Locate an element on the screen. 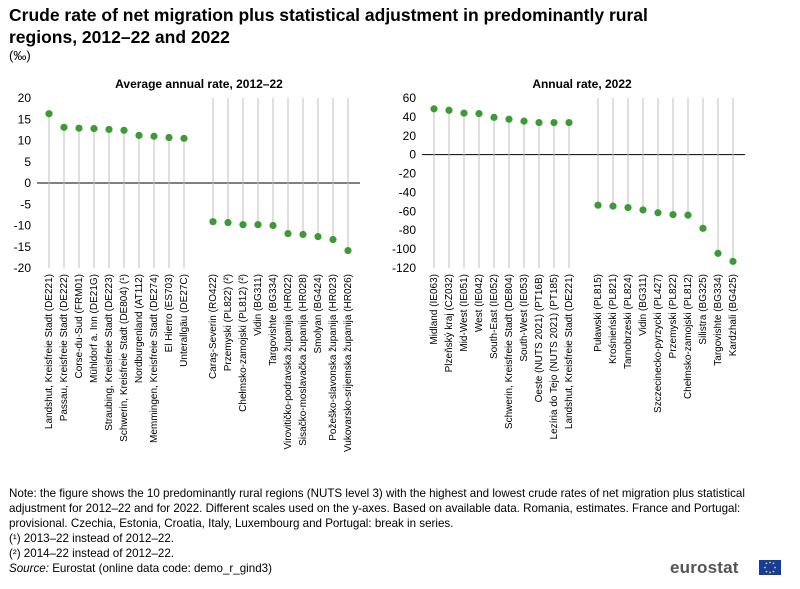  panel-1-category-label: Caraş-Severin (RO422) is located at coordinates (213, 326).